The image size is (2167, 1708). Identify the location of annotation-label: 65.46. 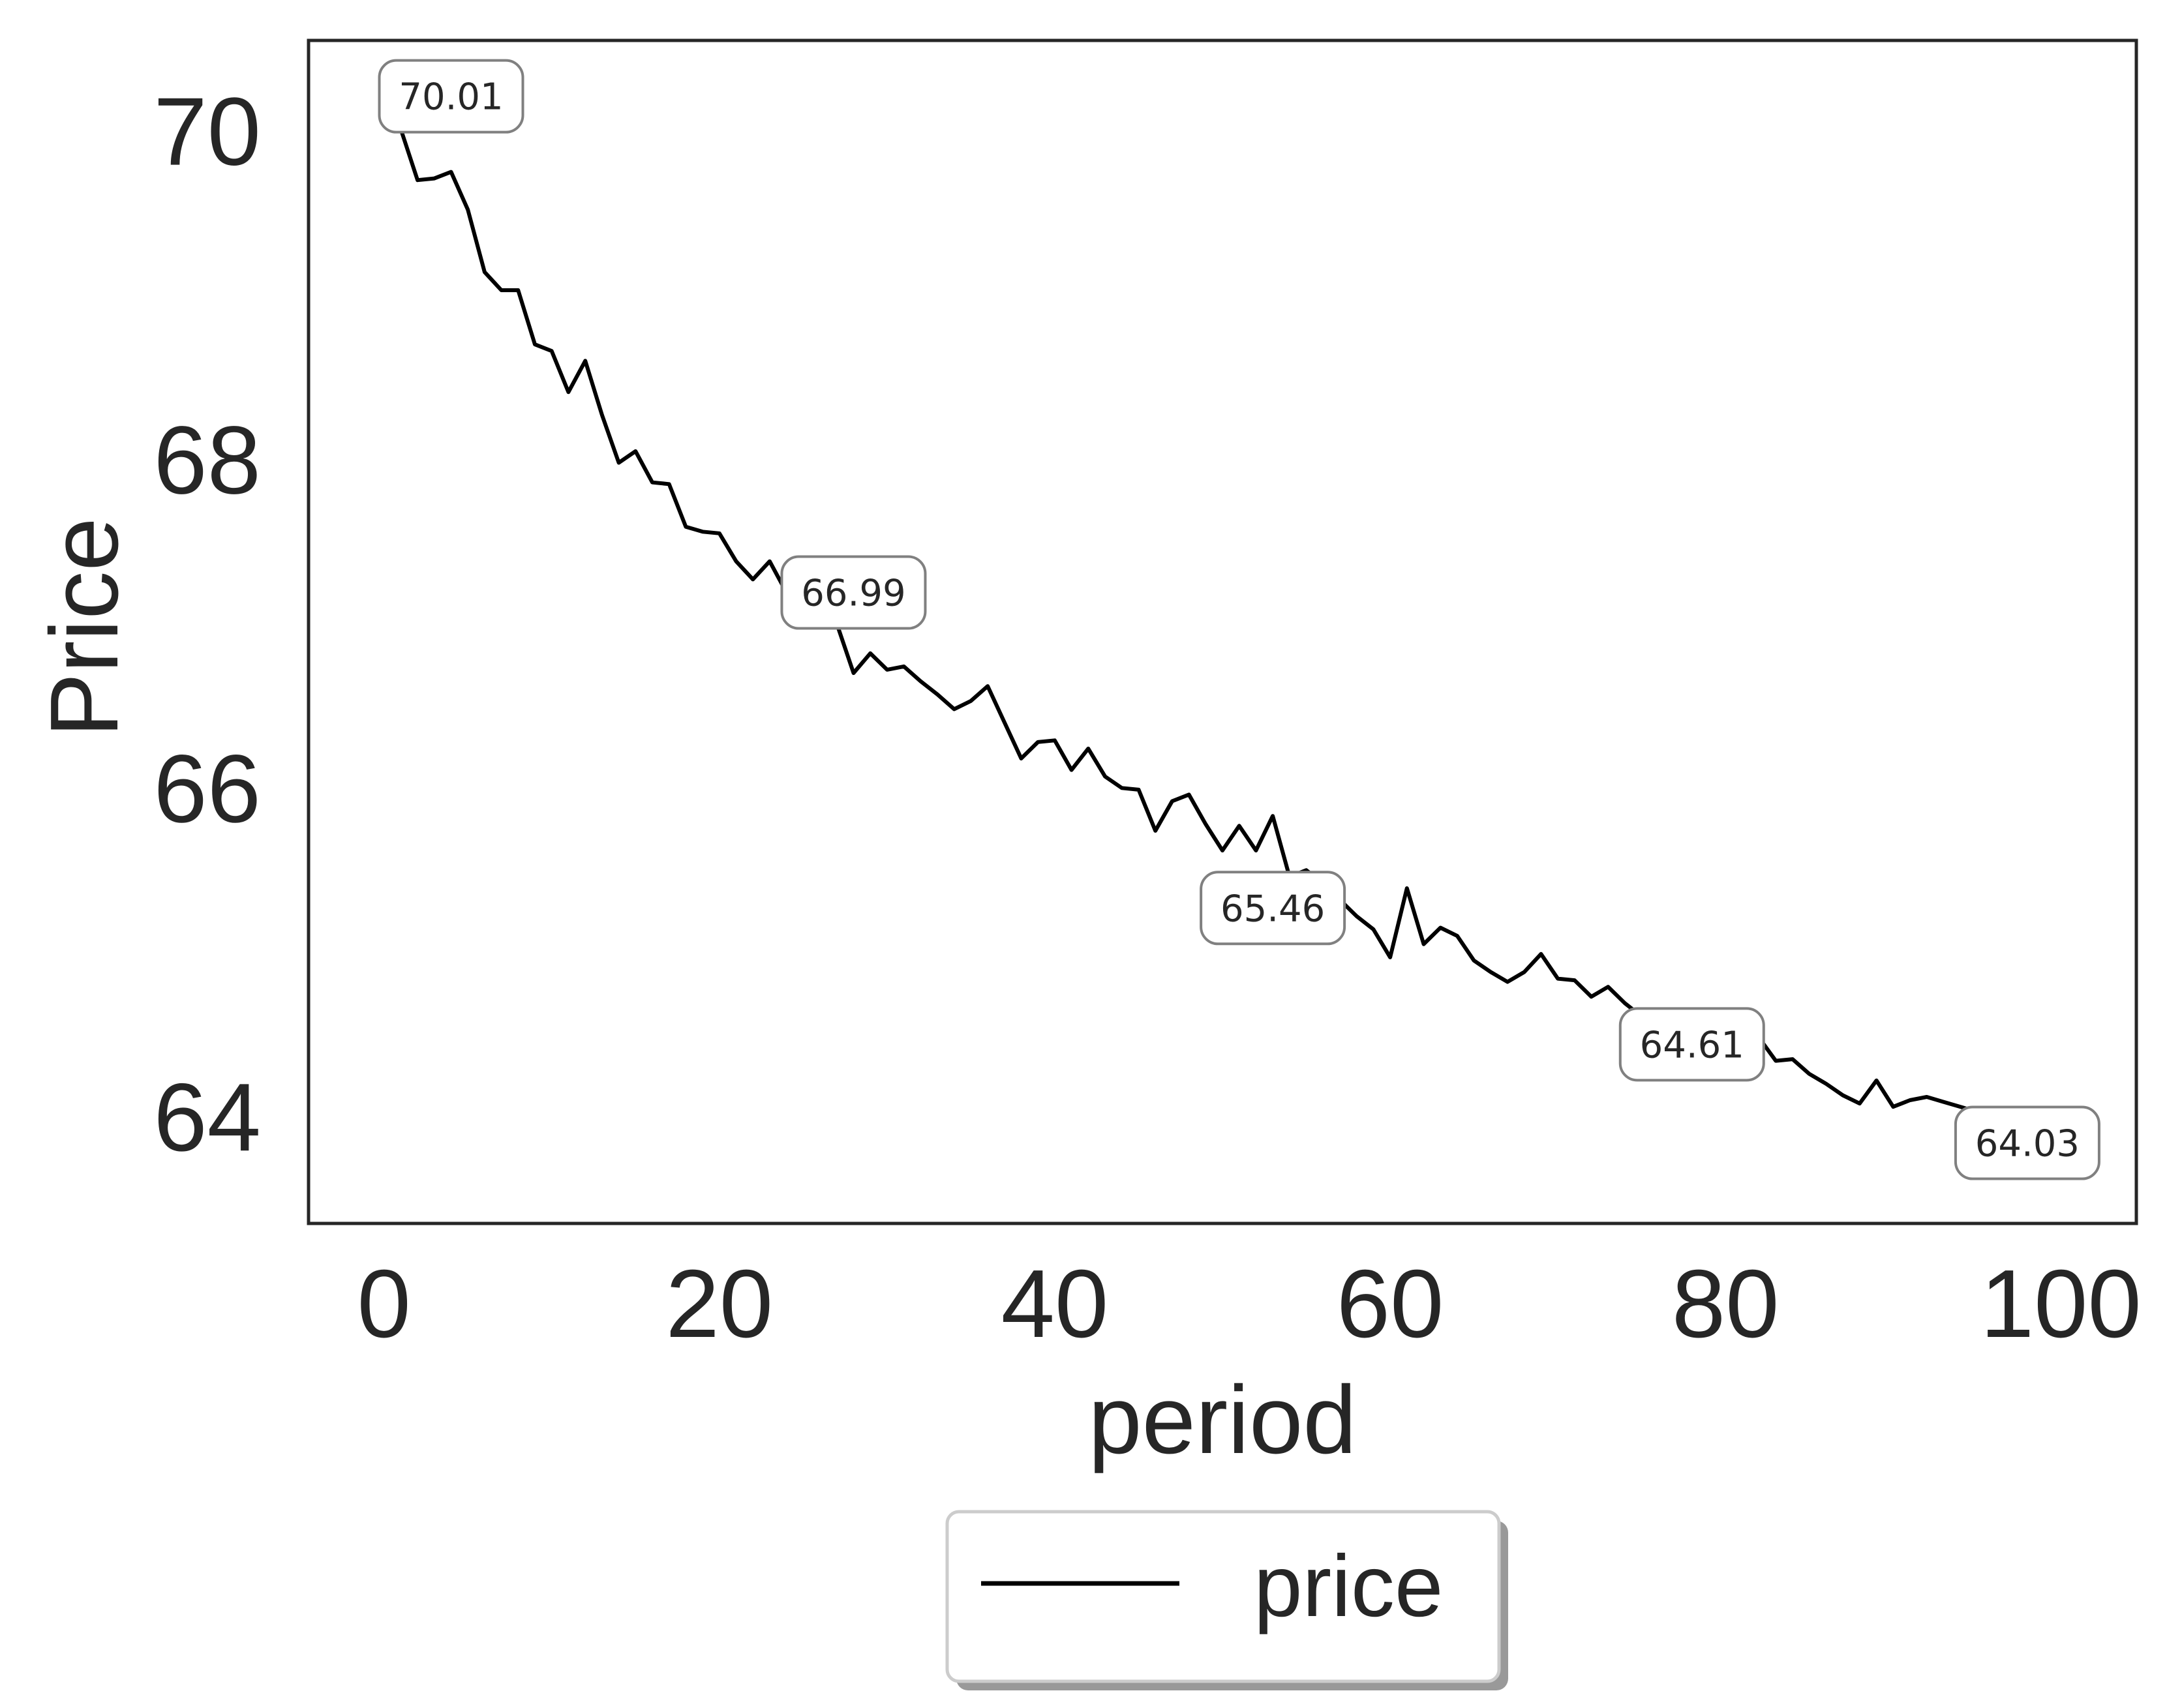
(1272, 909).